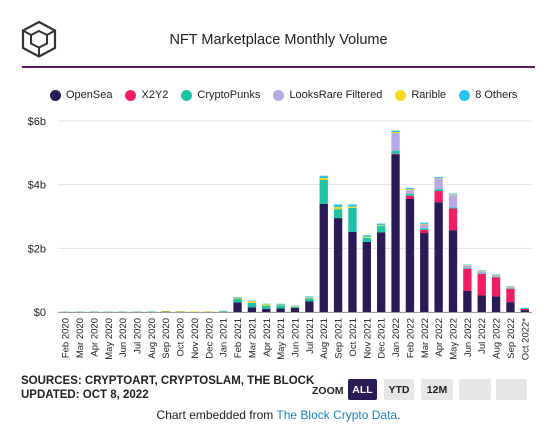  What do you see at coordinates (475, 389) in the screenshot?
I see `zoom-extra-button` at bounding box center [475, 389].